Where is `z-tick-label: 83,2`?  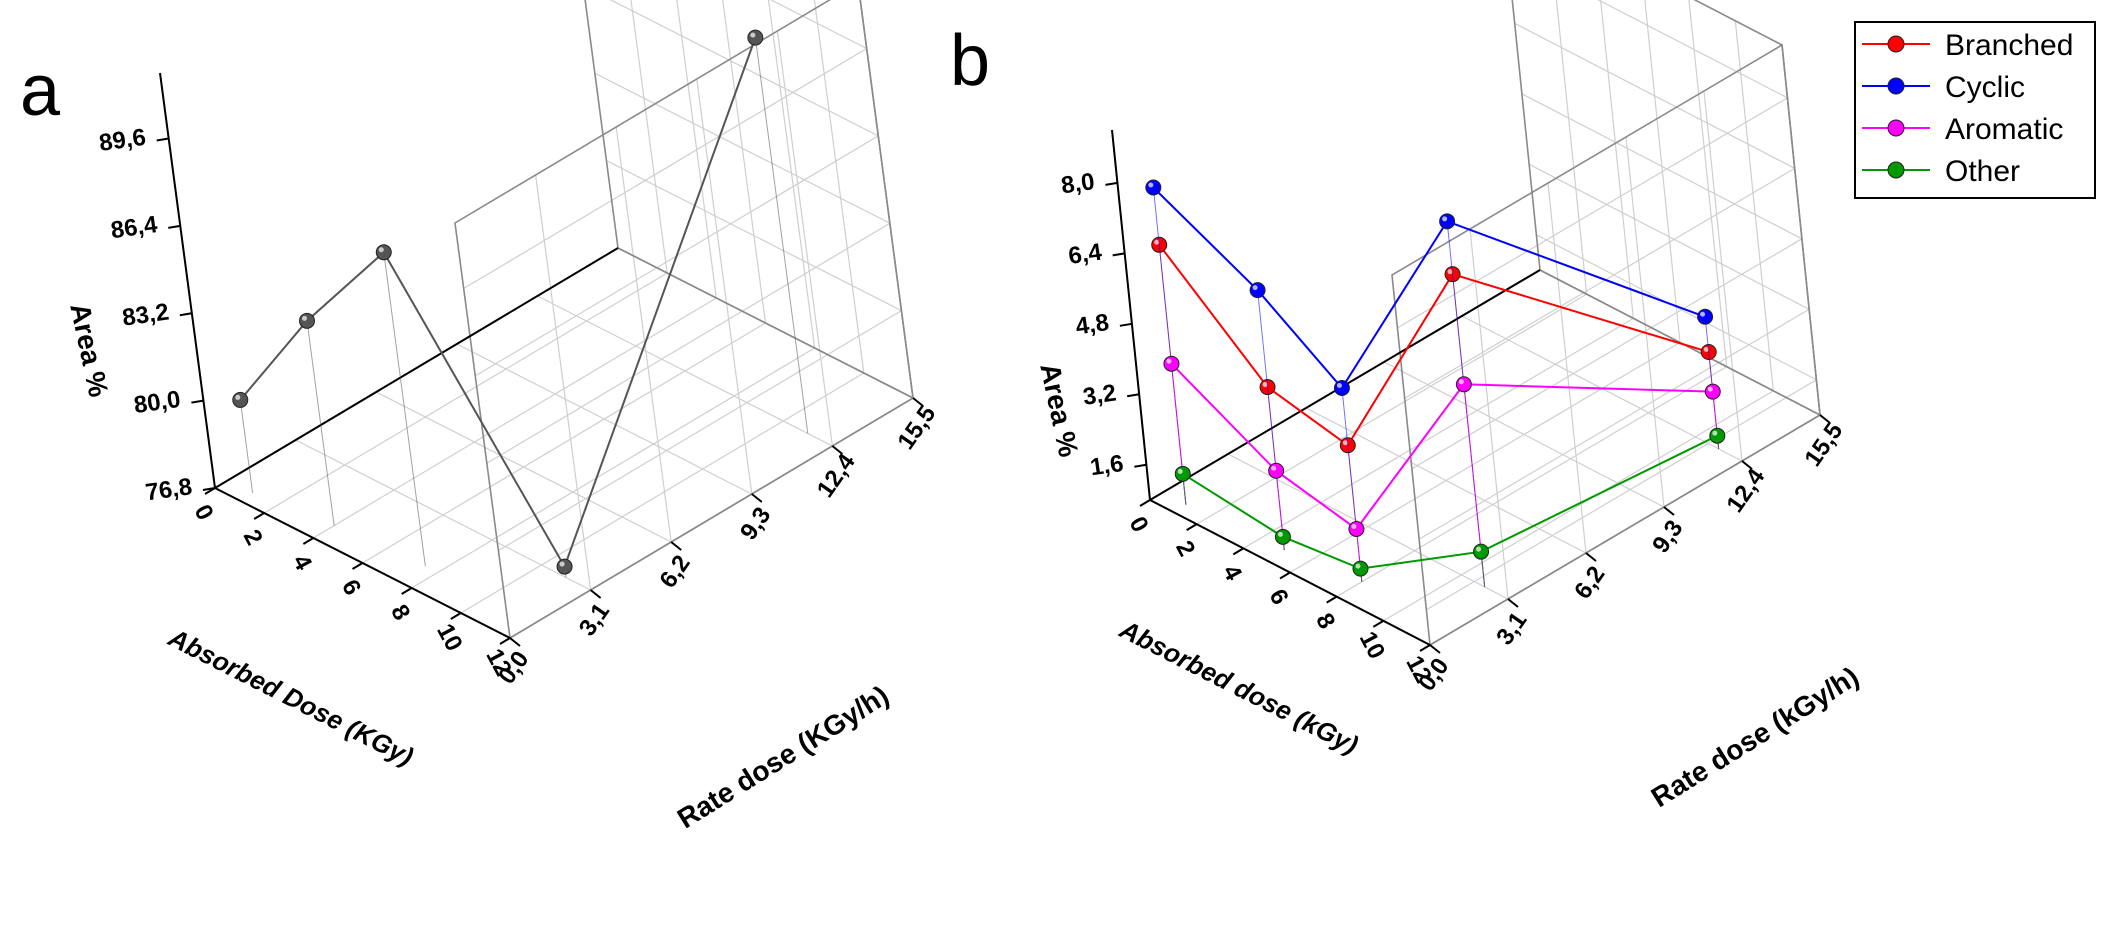
z-tick-label: 83,2 is located at coordinates (146, 314).